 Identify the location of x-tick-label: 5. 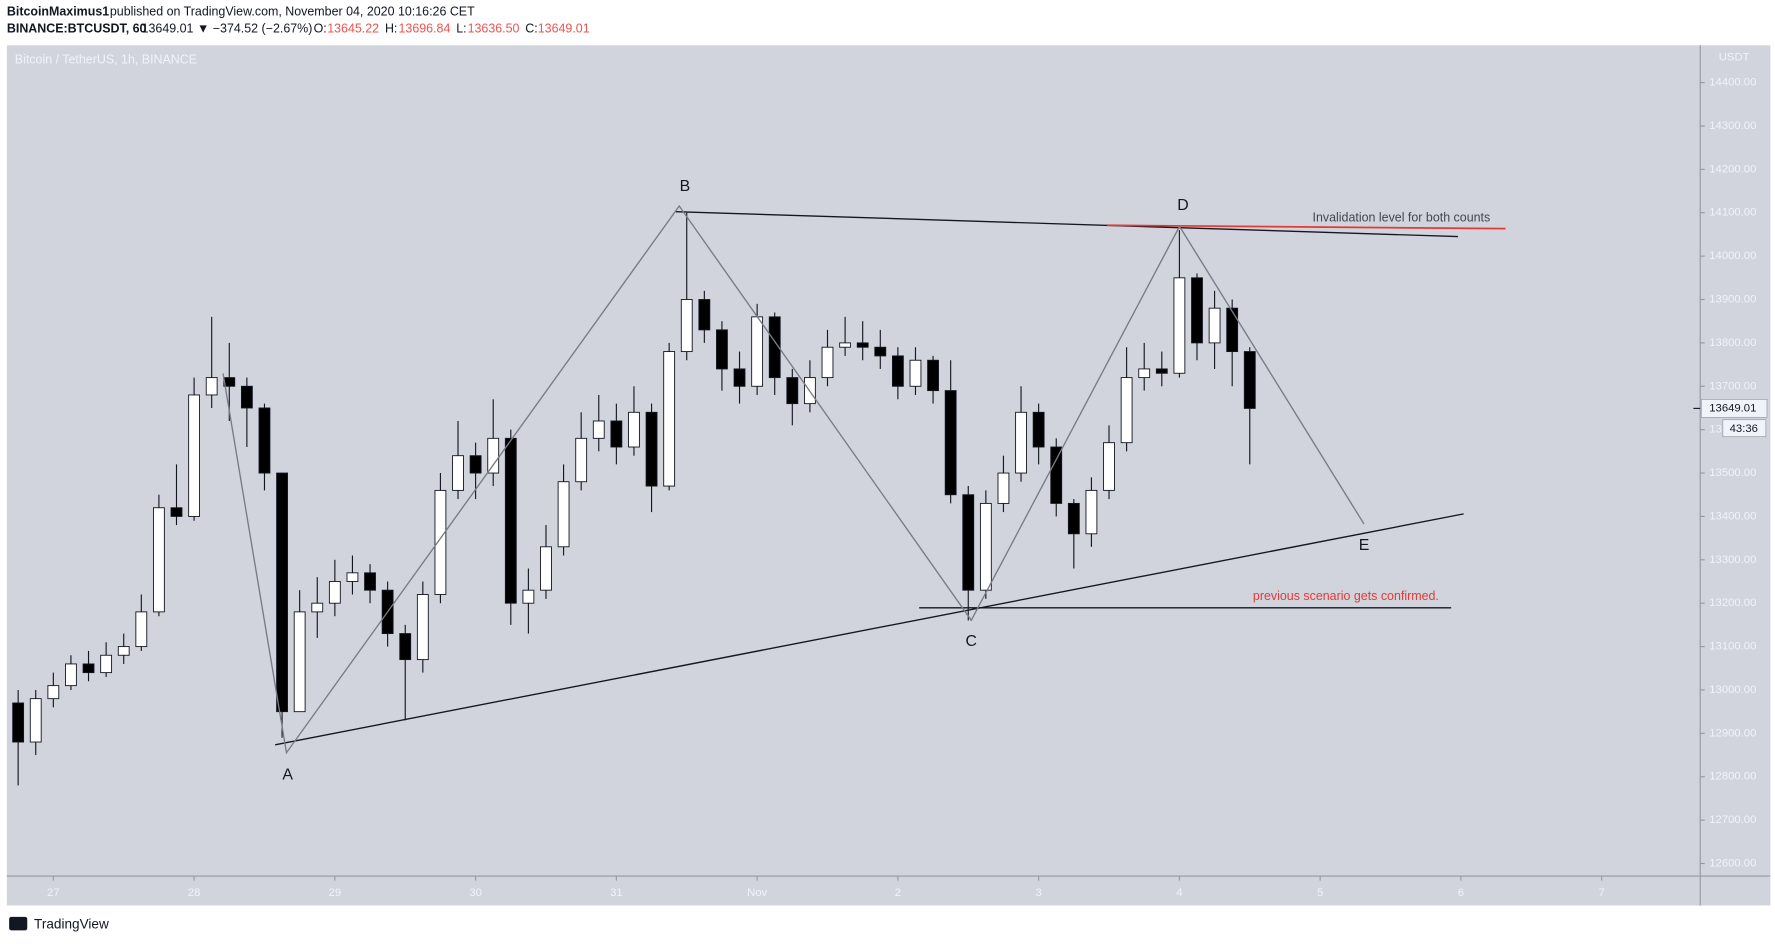
(1320, 893).